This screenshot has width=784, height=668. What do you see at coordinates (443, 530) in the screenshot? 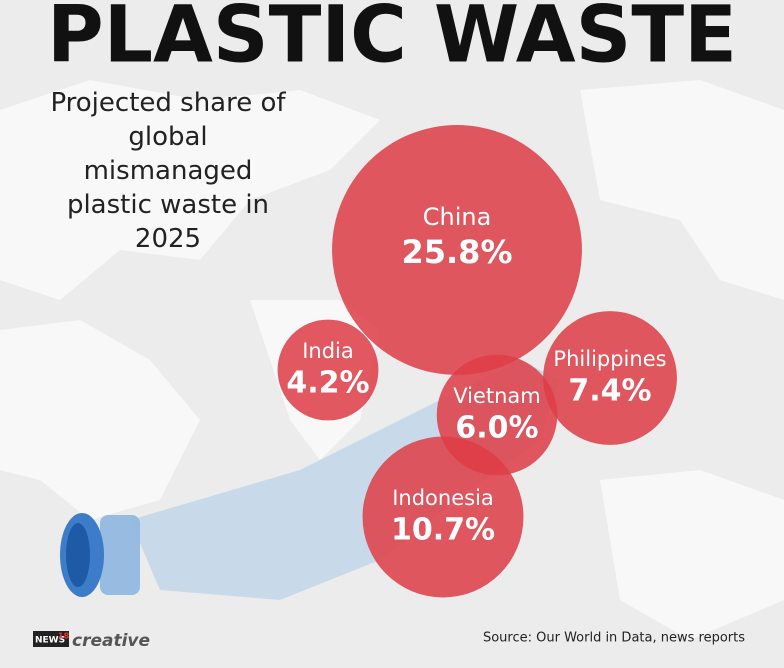
I see `value-label: 10.7%` at bounding box center [443, 530].